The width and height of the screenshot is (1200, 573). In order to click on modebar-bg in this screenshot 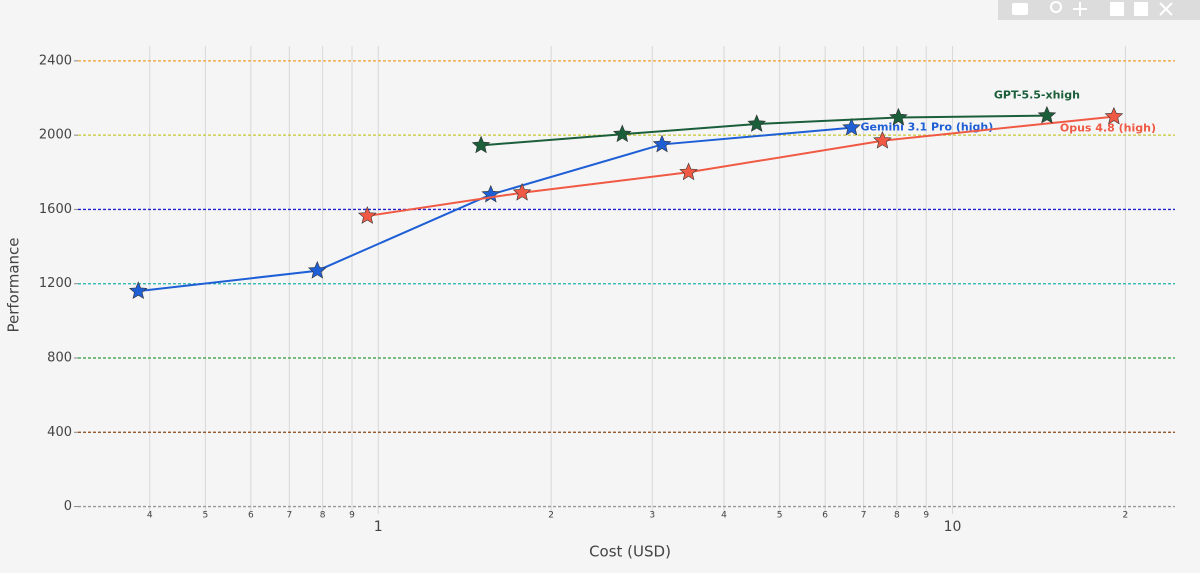, I will do `click(1099, 10)`.